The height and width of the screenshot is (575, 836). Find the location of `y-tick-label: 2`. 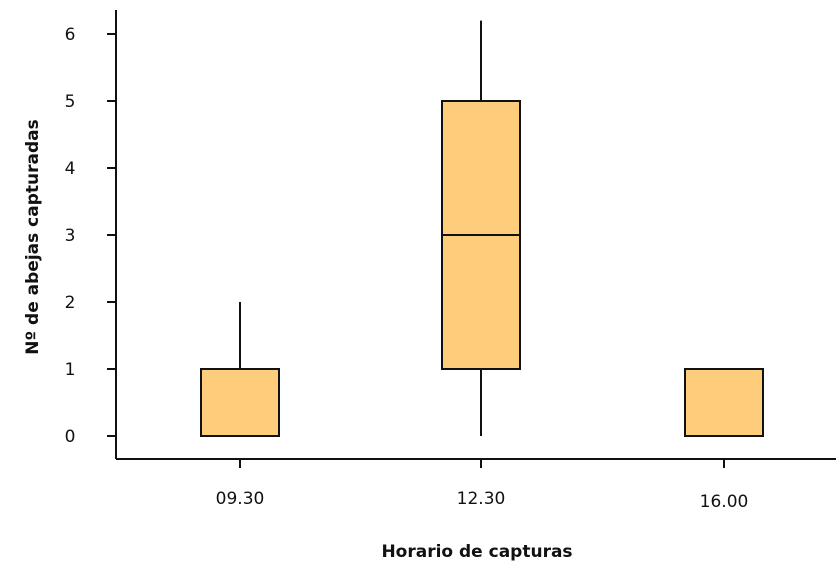

y-tick-label: 2 is located at coordinates (70, 303).